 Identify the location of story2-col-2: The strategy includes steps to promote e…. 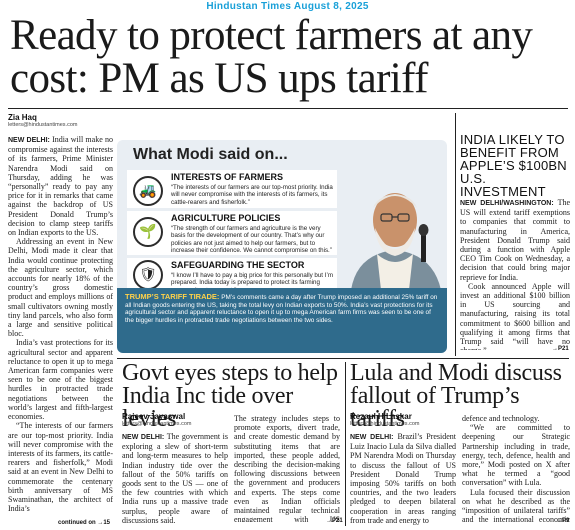
(287, 468).